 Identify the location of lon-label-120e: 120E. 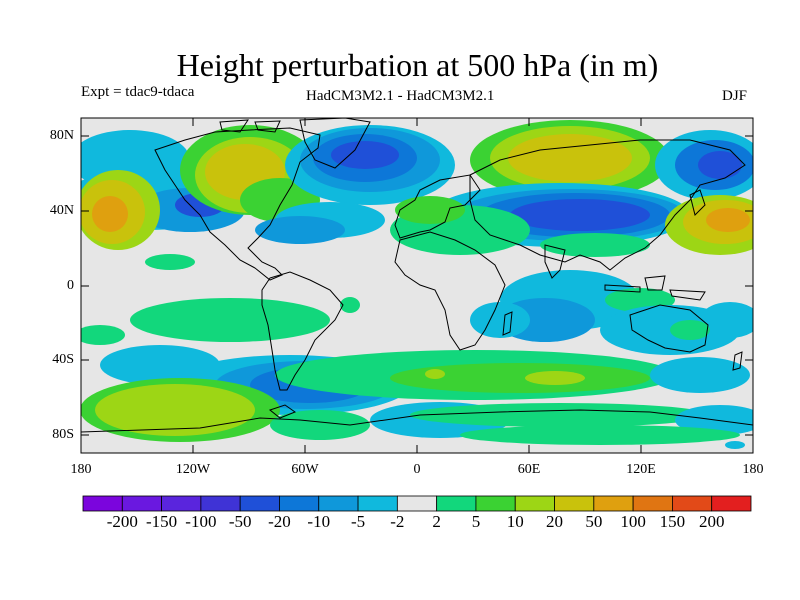
(641, 469).